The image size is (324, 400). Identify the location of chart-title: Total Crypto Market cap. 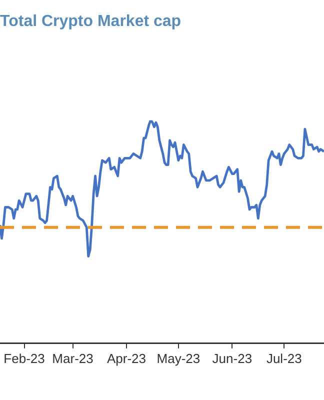
(91, 21).